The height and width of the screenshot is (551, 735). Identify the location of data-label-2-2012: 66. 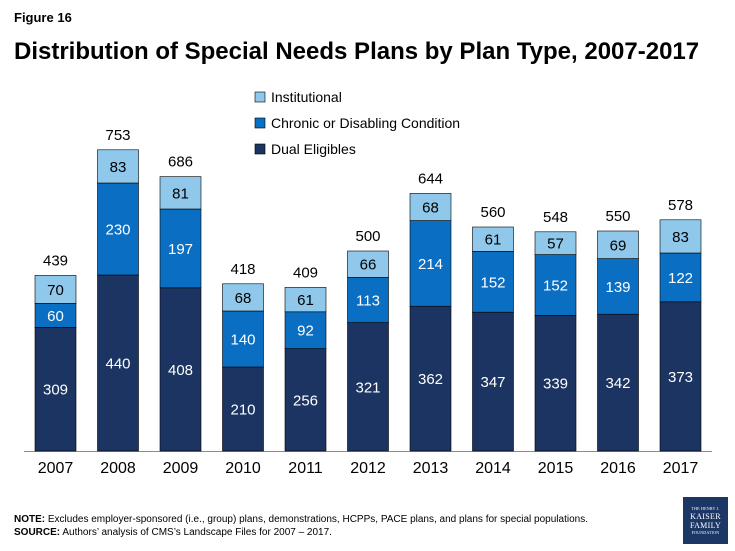
(368, 265).